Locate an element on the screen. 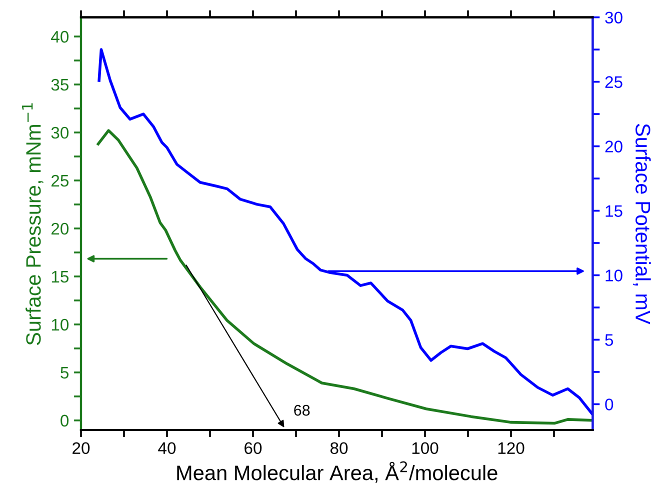 Image resolution: width=654 pixels, height=495 pixels. x-tick-label: 60 is located at coordinates (253, 448).